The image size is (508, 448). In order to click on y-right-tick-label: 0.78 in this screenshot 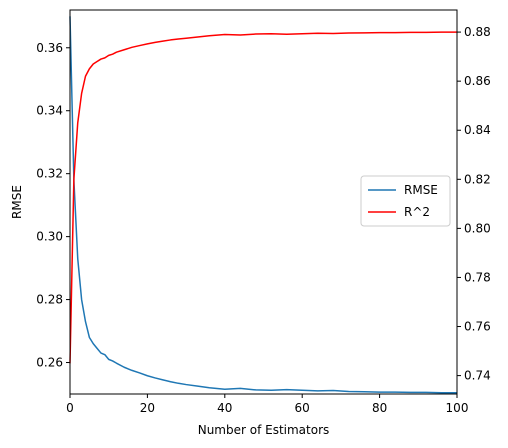, I will do `click(477, 277)`.